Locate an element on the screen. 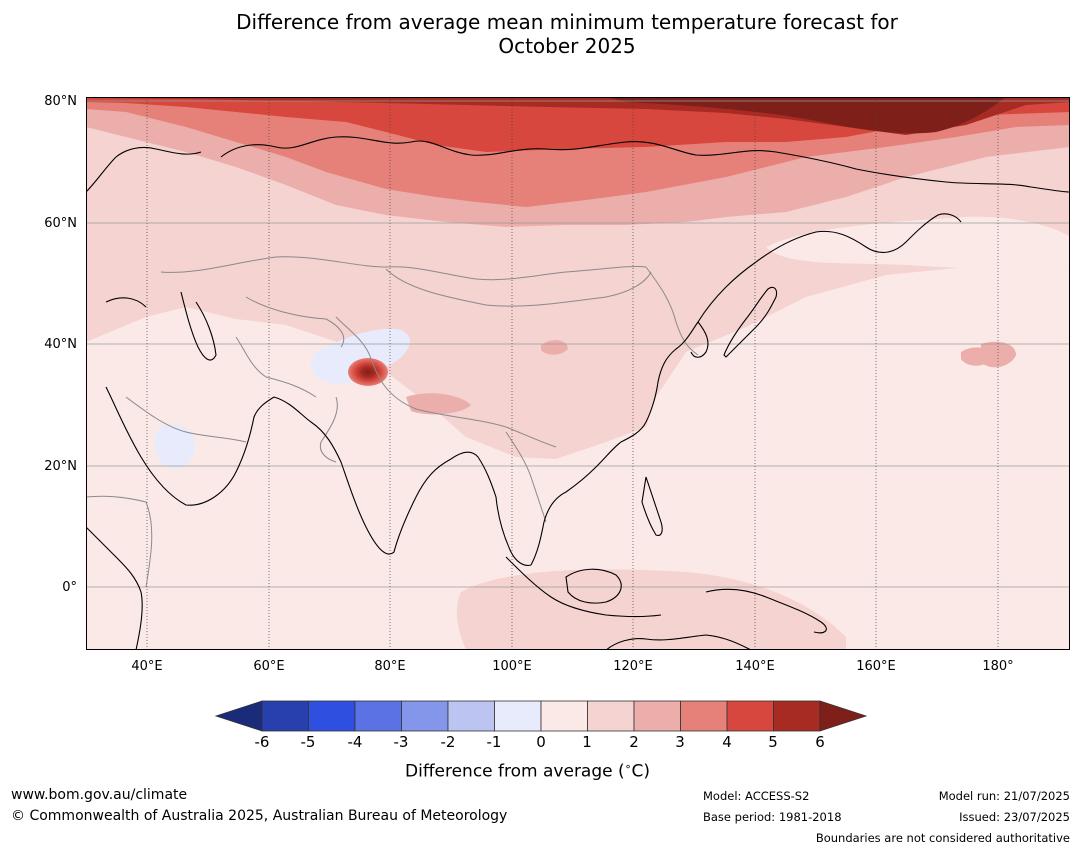  coast-japan is located at coordinates (750, 322).